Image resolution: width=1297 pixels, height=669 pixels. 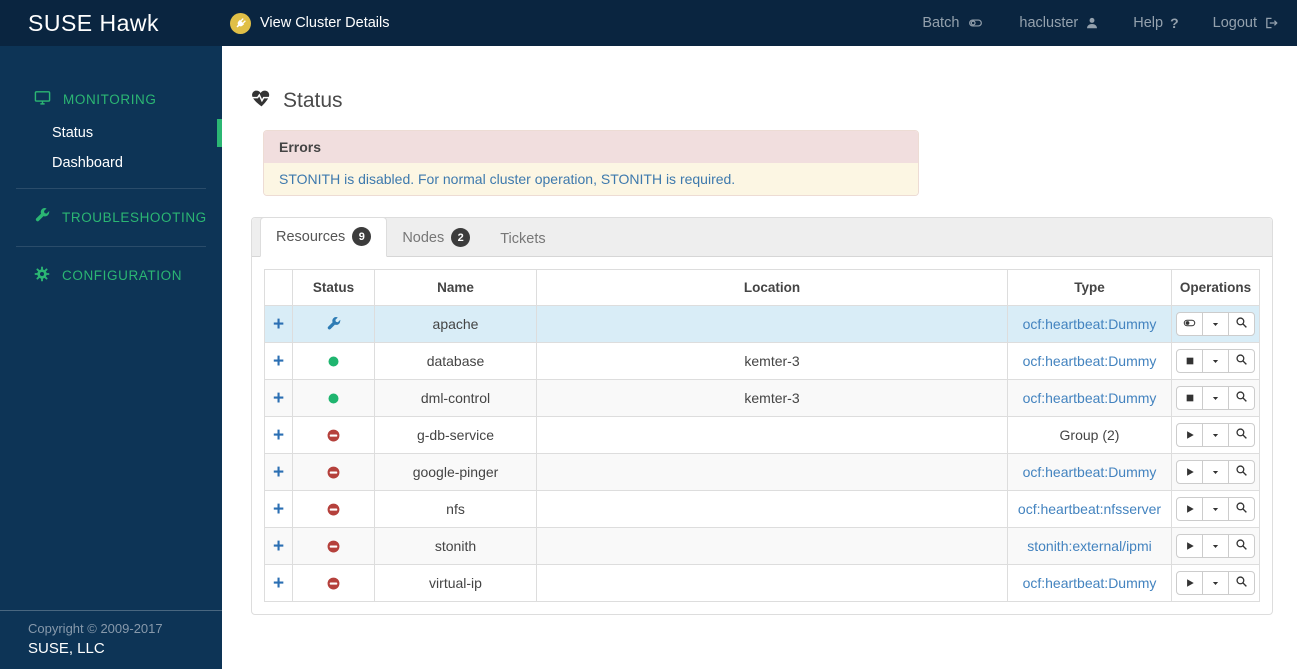 I want to click on page-title: Status, so click(x=313, y=100).